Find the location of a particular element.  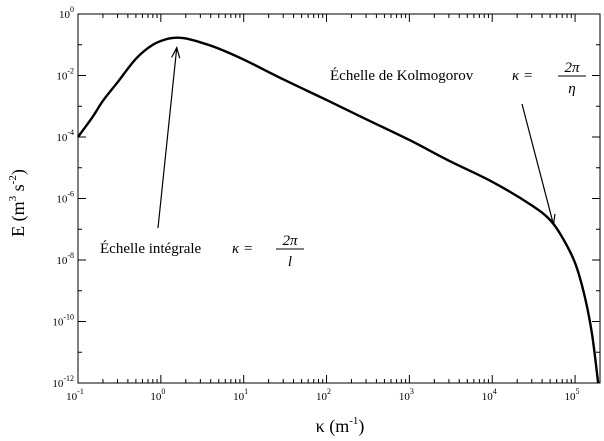

y-tick-label: 10⁻² is located at coordinates (65, 75).